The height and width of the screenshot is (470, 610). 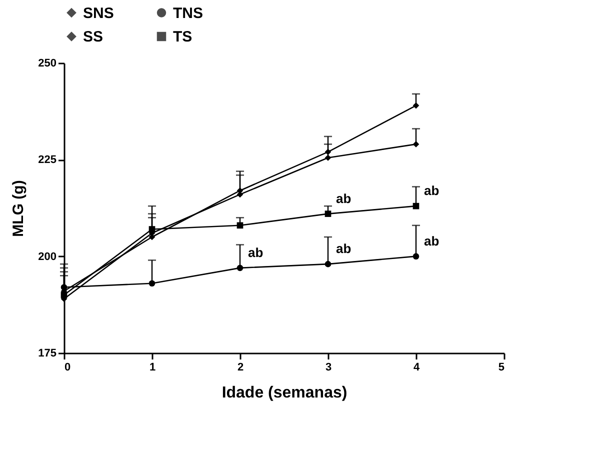 I want to click on legend-label: TS, so click(x=182, y=37).